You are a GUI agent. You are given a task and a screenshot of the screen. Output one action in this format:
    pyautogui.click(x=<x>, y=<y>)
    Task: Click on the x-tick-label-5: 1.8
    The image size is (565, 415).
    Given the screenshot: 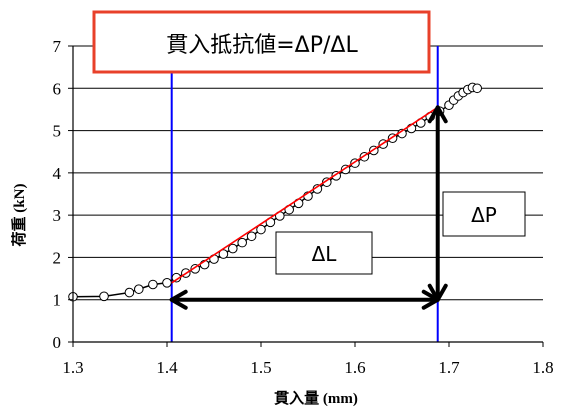 What is the action you would take?
    pyautogui.click(x=542, y=367)
    